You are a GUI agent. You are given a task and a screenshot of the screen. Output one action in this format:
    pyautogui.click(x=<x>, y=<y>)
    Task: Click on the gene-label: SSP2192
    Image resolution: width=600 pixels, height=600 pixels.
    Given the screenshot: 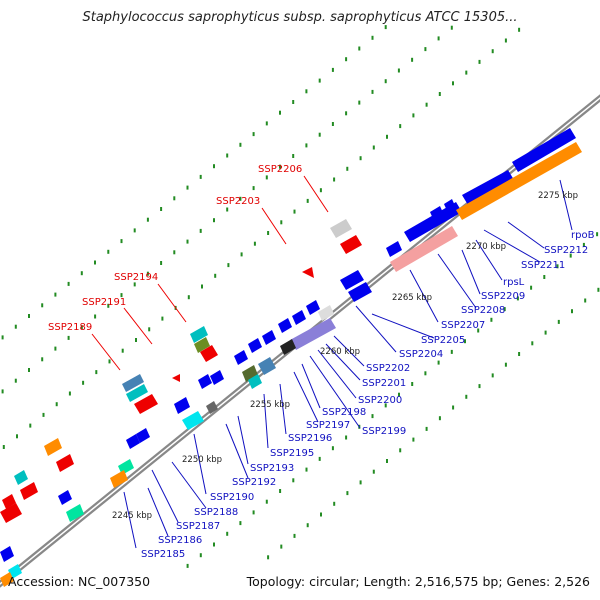 What is the action you would take?
    pyautogui.click(x=254, y=482)
    